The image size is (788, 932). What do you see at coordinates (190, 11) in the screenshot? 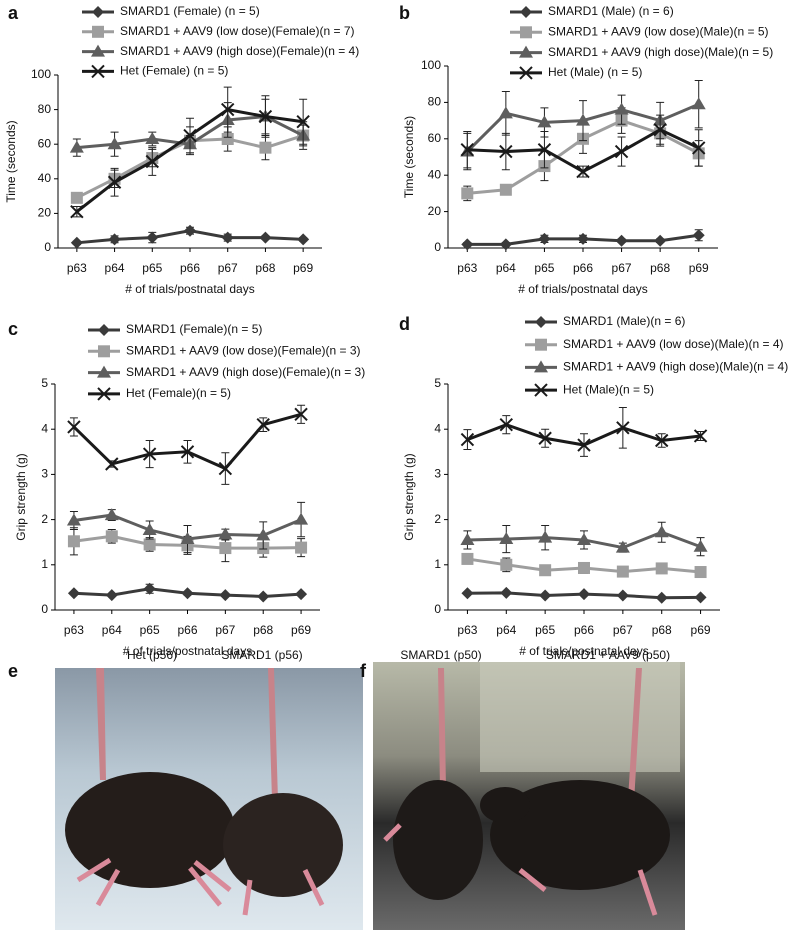
I see `legend-label: SMARD1 (Female) (n = 5)` at bounding box center [190, 11].